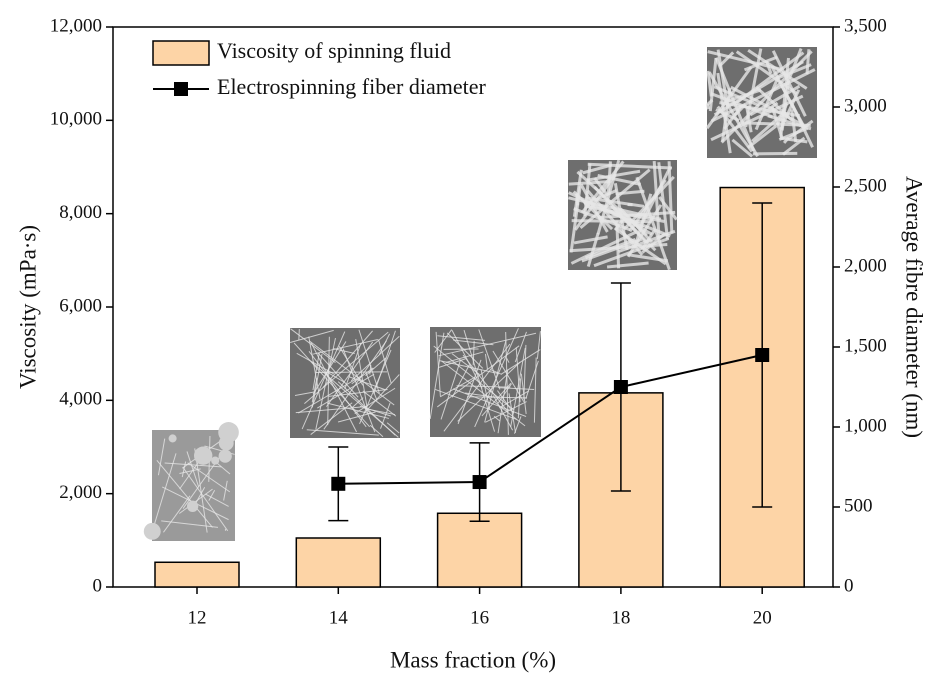  Describe the element at coordinates (914, 307) in the screenshot. I see `y2-axis-title: Average fibre diameter (nm)` at that location.